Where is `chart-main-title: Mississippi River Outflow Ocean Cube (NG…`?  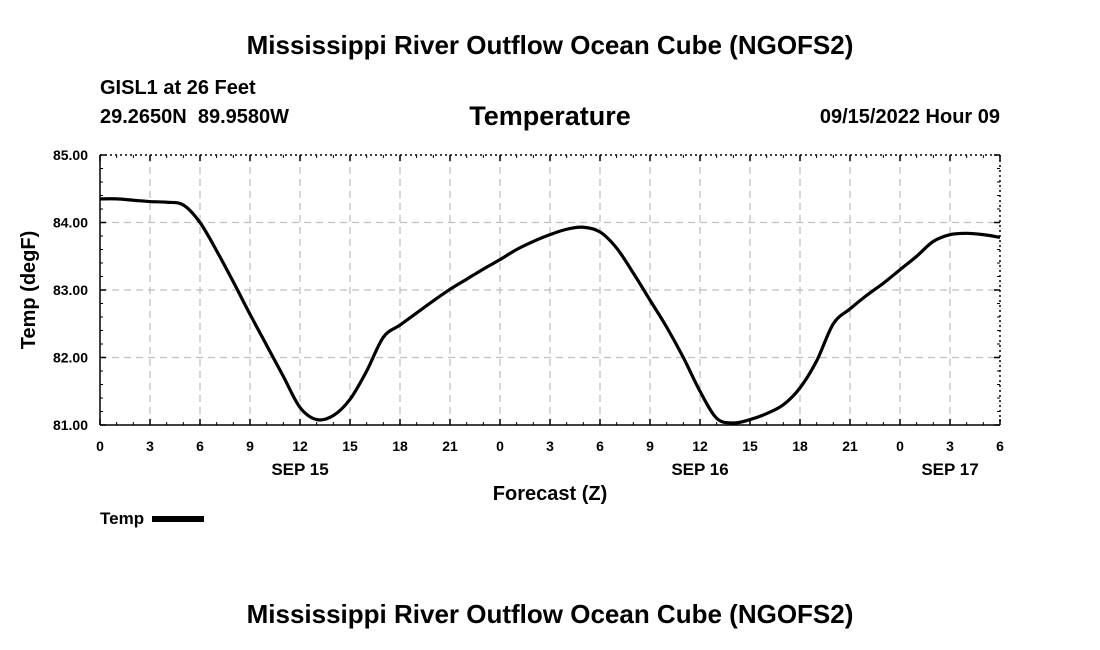 chart-main-title: Mississippi River Outflow Ocean Cube (NG… is located at coordinates (550, 45).